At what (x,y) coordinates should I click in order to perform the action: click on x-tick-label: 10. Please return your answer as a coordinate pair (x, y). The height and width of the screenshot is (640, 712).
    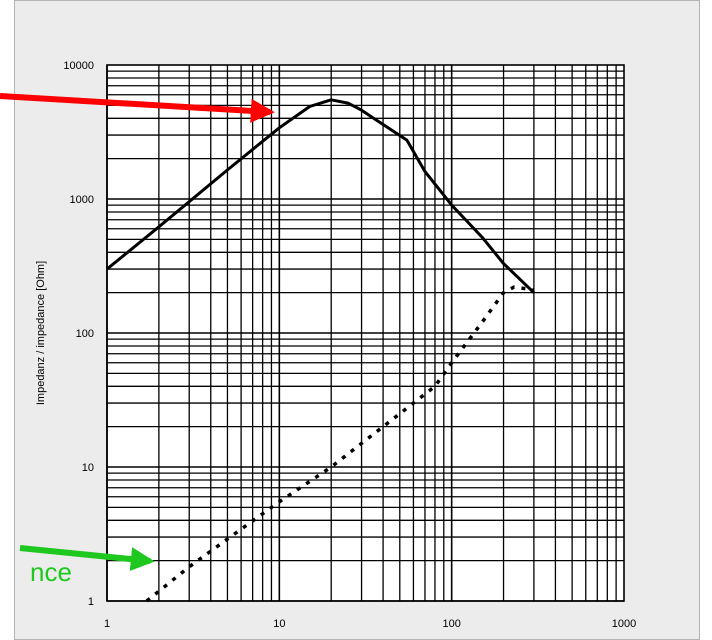
    Looking at the image, I should click on (279, 624).